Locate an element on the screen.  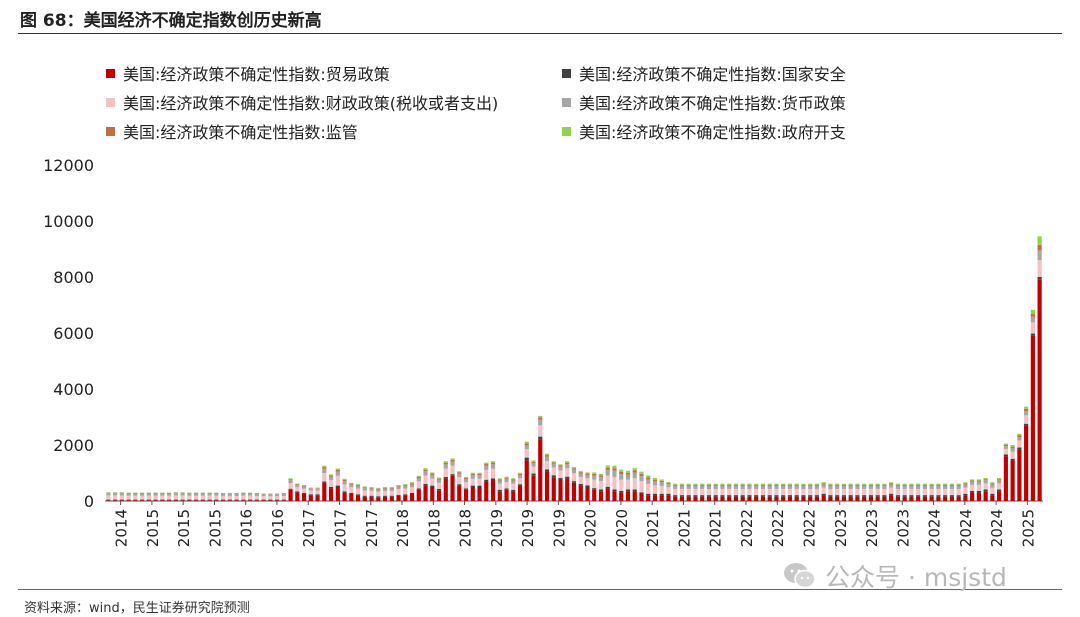
legend-item: 美国:经济政策不确定性指数:货币政策 is located at coordinates (704, 102).